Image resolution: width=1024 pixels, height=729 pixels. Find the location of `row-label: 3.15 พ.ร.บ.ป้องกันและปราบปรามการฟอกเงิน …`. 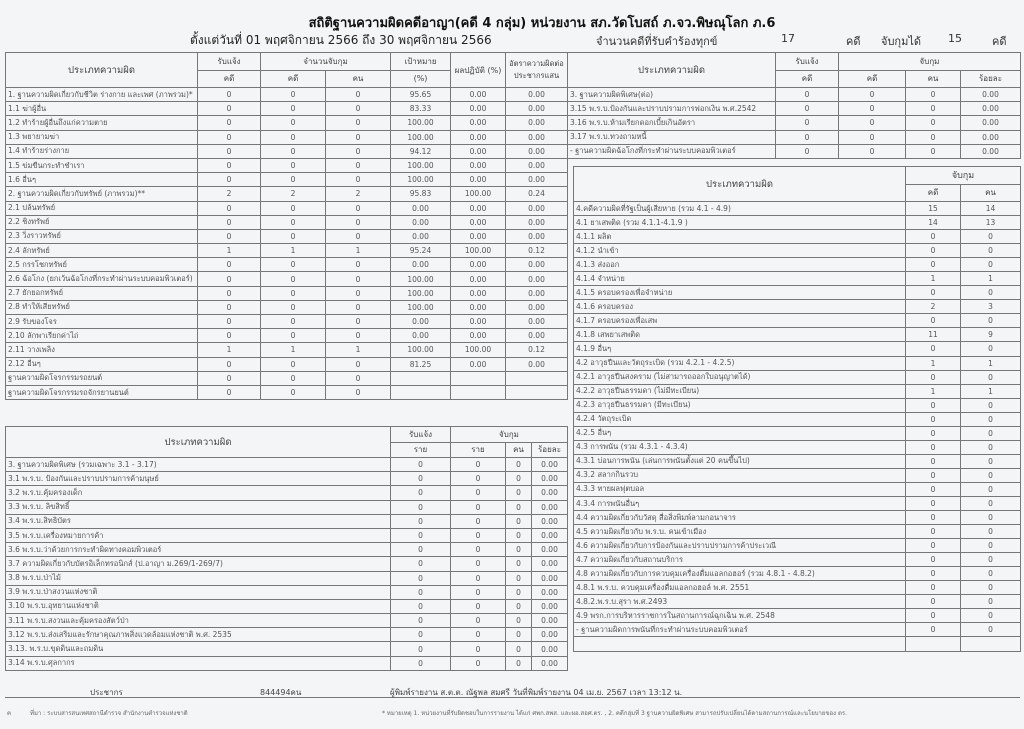

row-label: 3.15 พ.ร.บ.ป้องกันและปราบปรามการฟอกเงิน … is located at coordinates (671, 109).